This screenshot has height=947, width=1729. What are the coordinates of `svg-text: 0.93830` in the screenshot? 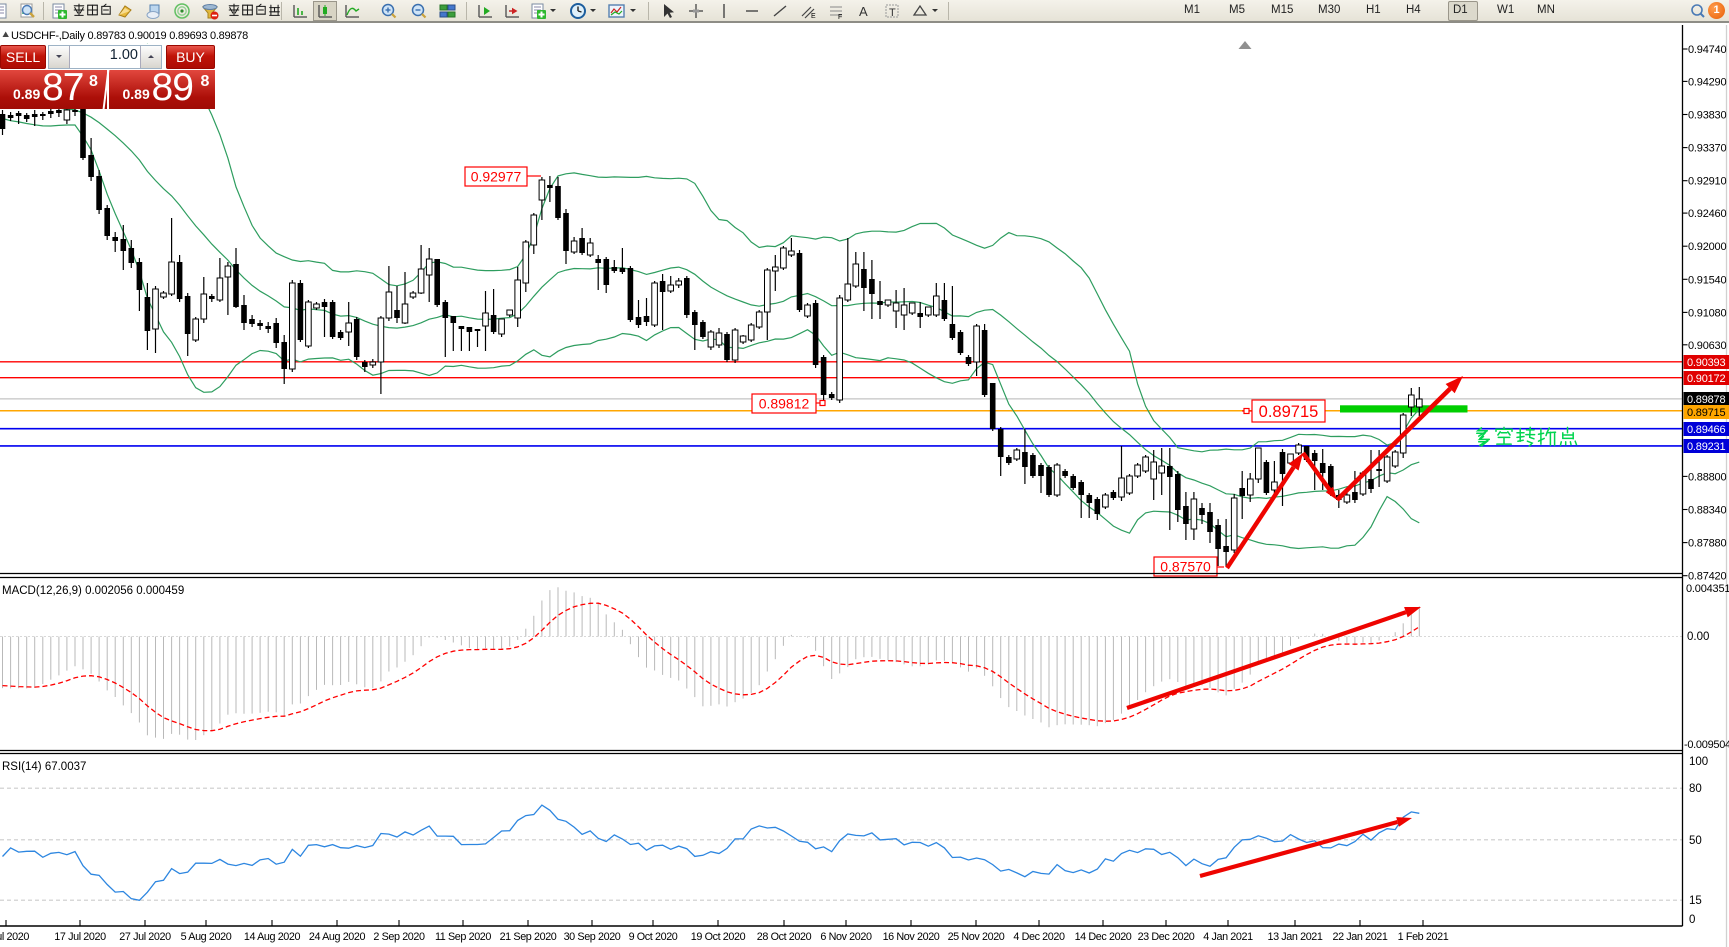 It's located at (1707, 116).